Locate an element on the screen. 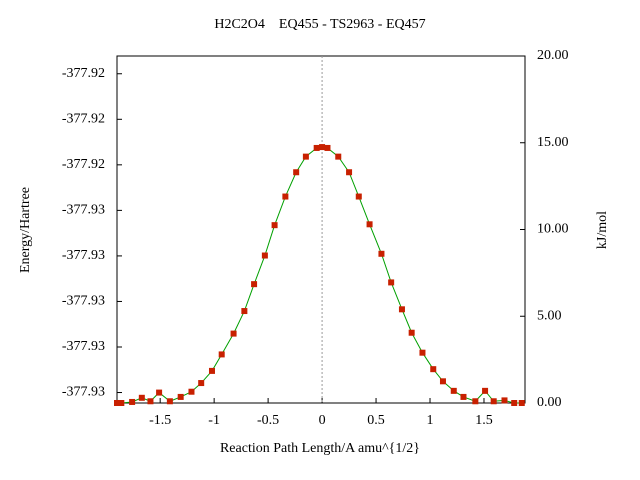  y2-tick-label: 10.00 is located at coordinates (553, 229).